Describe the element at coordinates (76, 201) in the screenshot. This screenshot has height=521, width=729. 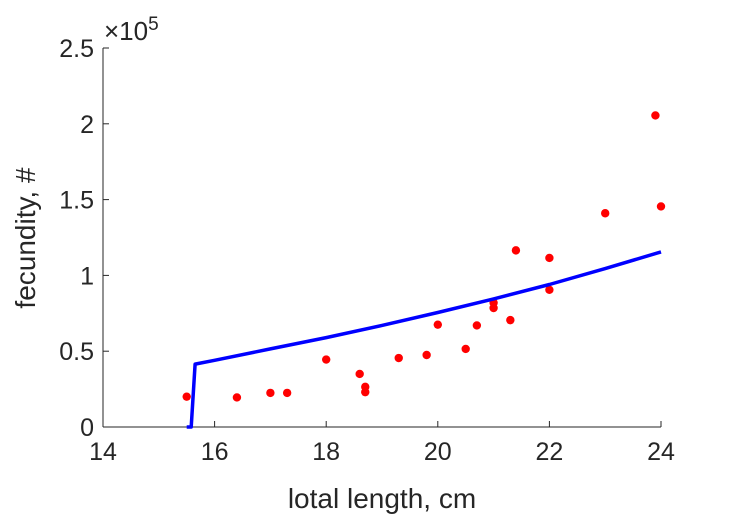
I see `y-tick-label: 1.5` at that location.